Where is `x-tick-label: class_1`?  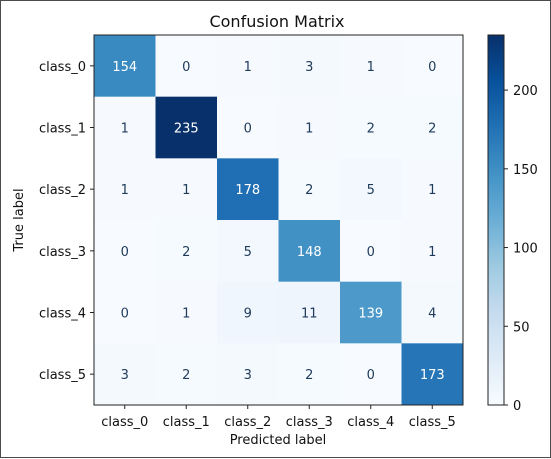 x-tick-label: class_1 is located at coordinates (186, 422).